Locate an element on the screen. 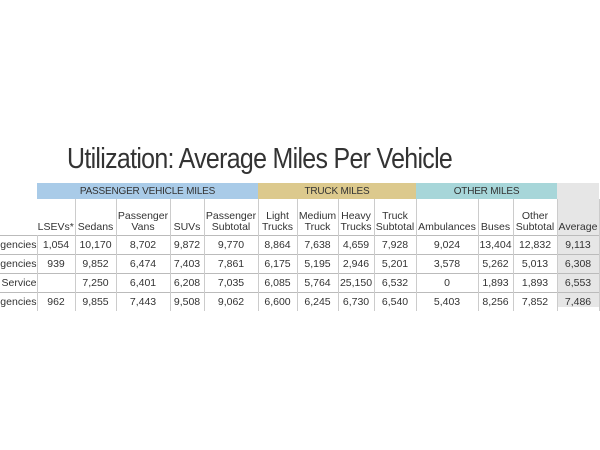  column-header: Other Subtotal is located at coordinates (535, 217).